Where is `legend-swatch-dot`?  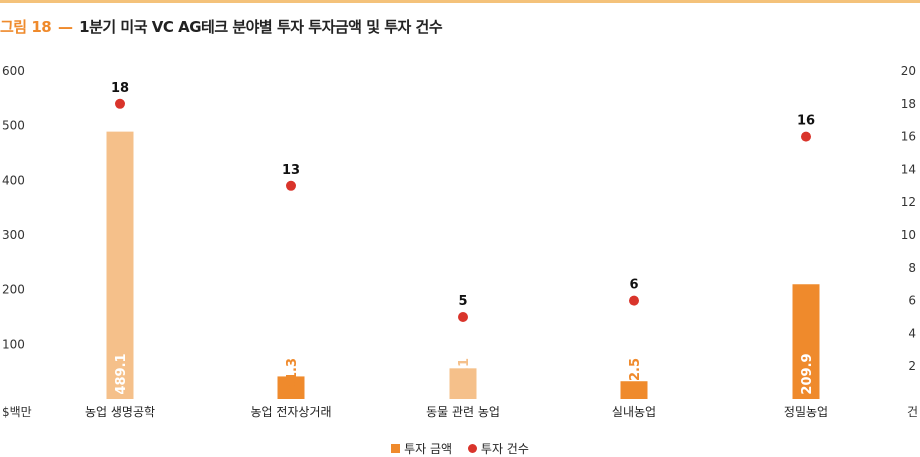
legend-swatch-dot is located at coordinates (472, 448).